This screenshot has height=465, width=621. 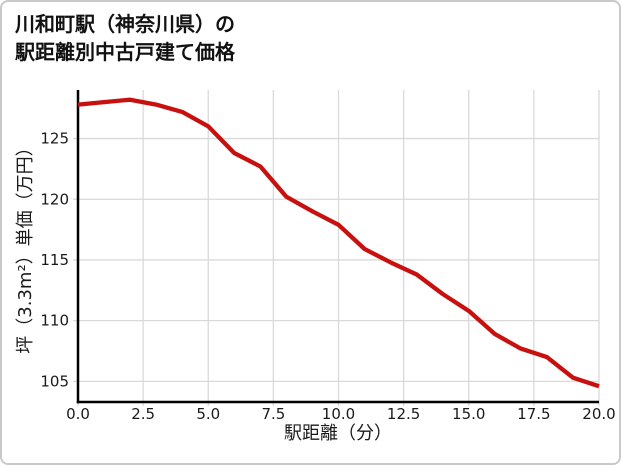 What do you see at coordinates (54, 260) in the screenshot?
I see `y-tick-label: 115` at bounding box center [54, 260].